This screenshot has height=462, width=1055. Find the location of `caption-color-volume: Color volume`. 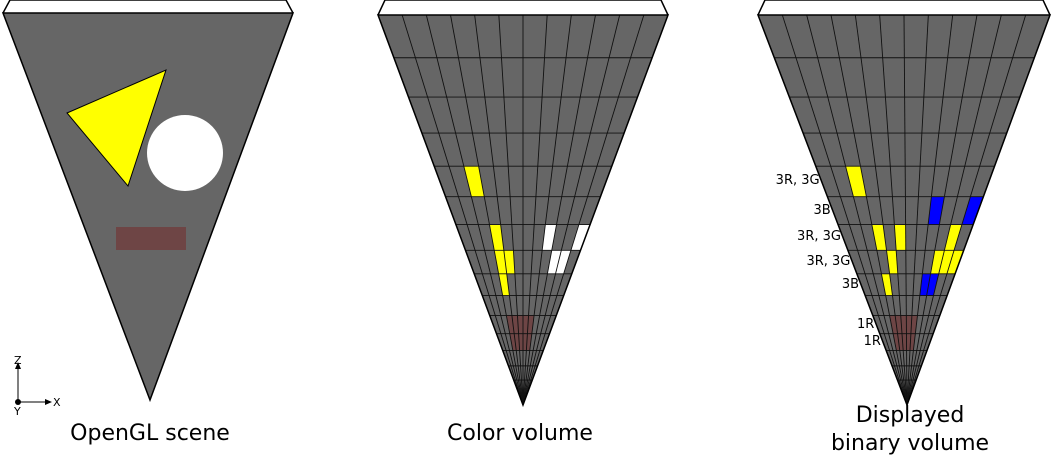

caption-color-volume: Color volume is located at coordinates (520, 433).